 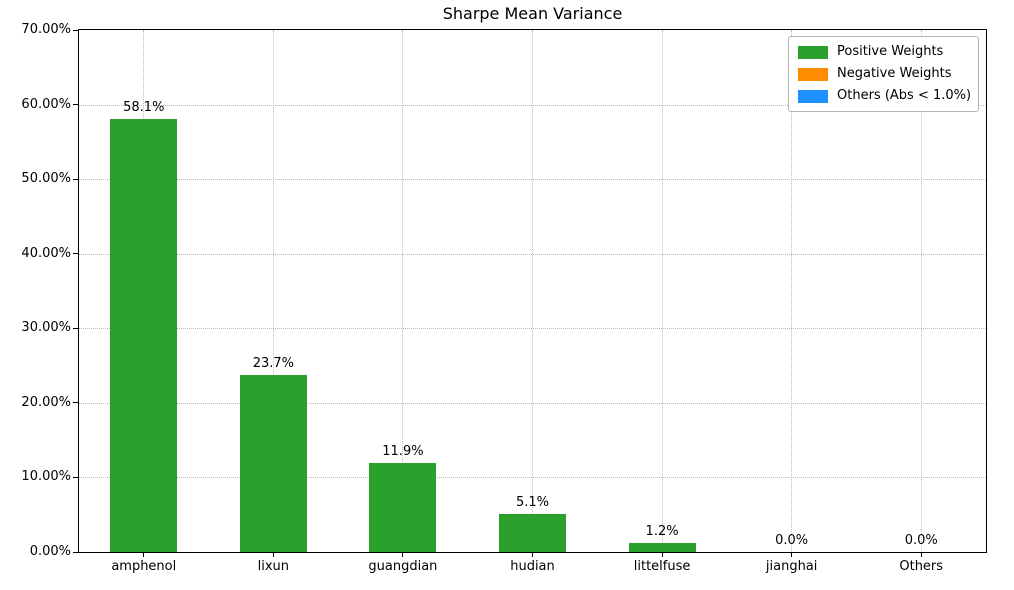 I want to click on x-tick-label: guangdian, so click(x=403, y=566).